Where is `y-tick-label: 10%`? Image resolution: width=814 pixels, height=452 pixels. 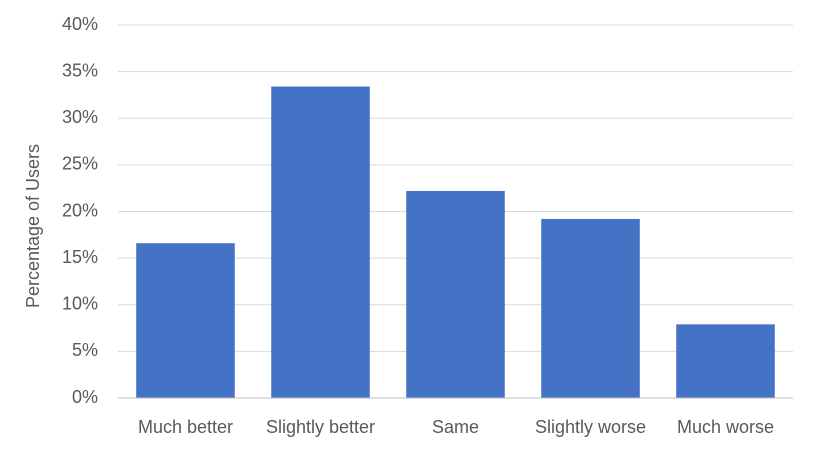
y-tick-label: 10% is located at coordinates (80, 304).